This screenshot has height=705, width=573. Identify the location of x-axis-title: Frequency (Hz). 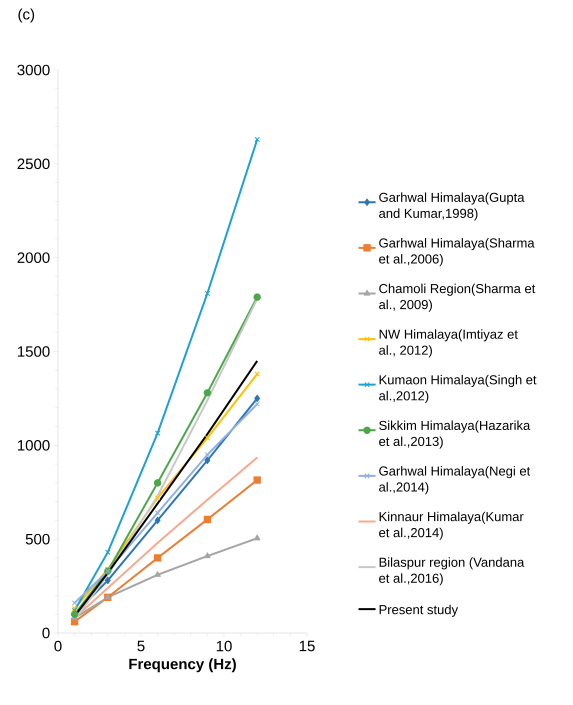
(182, 665).